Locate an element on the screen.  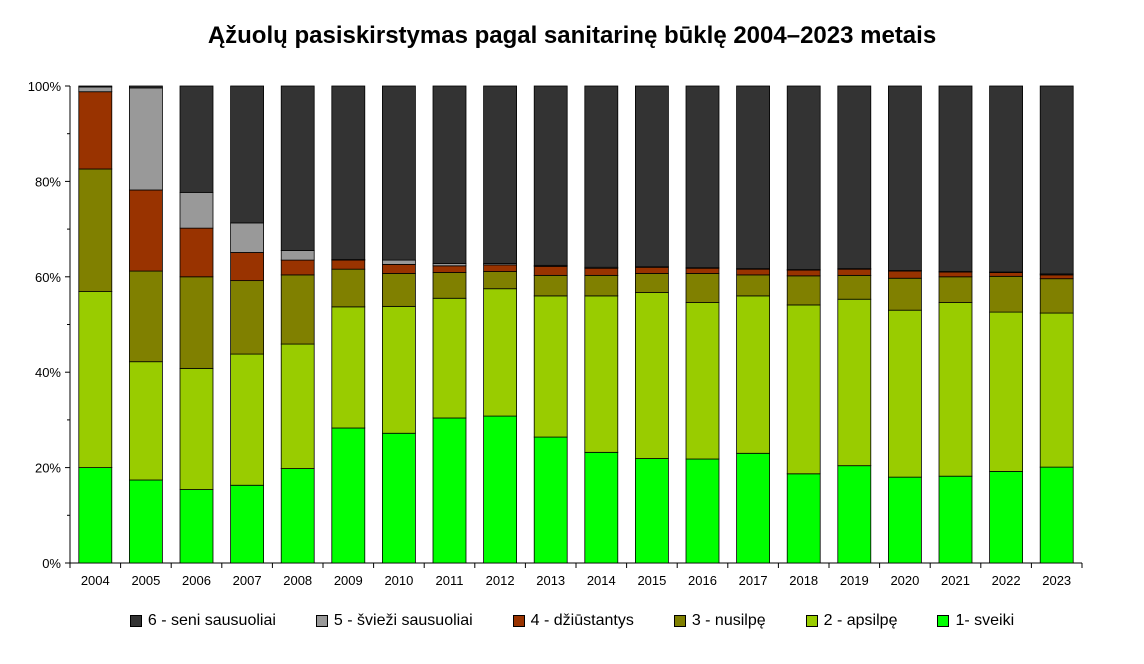
x-tick-label: 2009 is located at coordinates (348, 580).